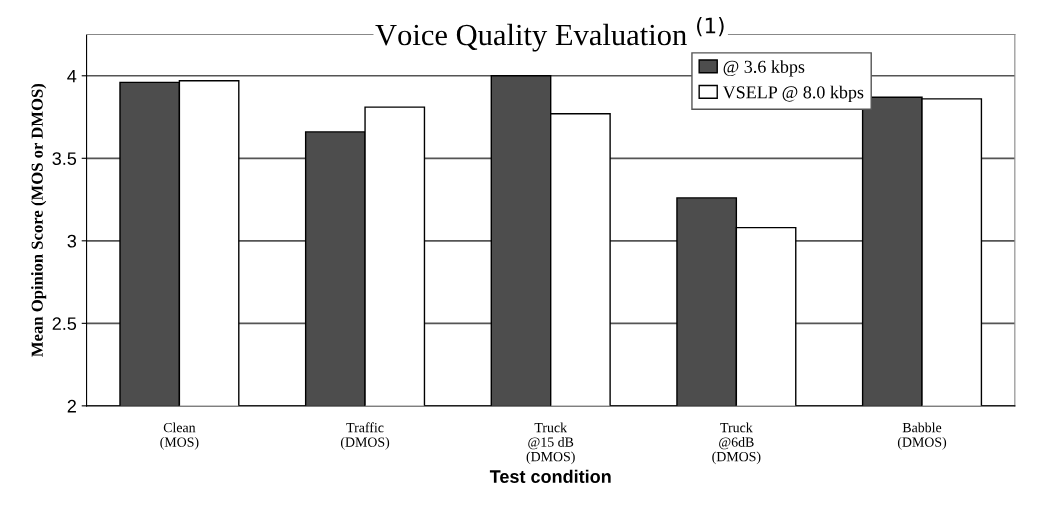 The height and width of the screenshot is (523, 1043). I want to click on y-tick-label: 4, so click(72, 76).